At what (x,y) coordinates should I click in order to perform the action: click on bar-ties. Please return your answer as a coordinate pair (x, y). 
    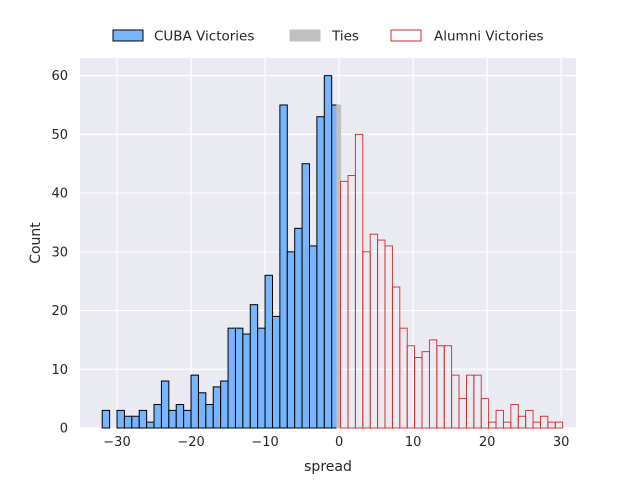
    Looking at the image, I should click on (339, 266).